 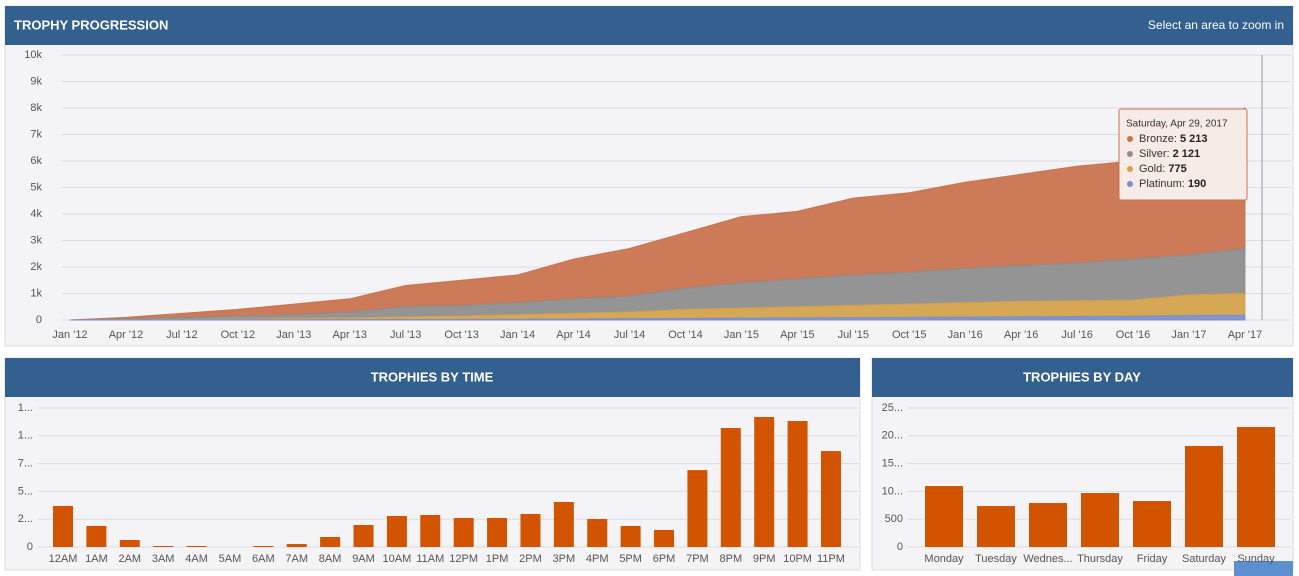 What do you see at coordinates (664, 559) in the screenshot?
I see `x-tick-label: 6PM` at bounding box center [664, 559].